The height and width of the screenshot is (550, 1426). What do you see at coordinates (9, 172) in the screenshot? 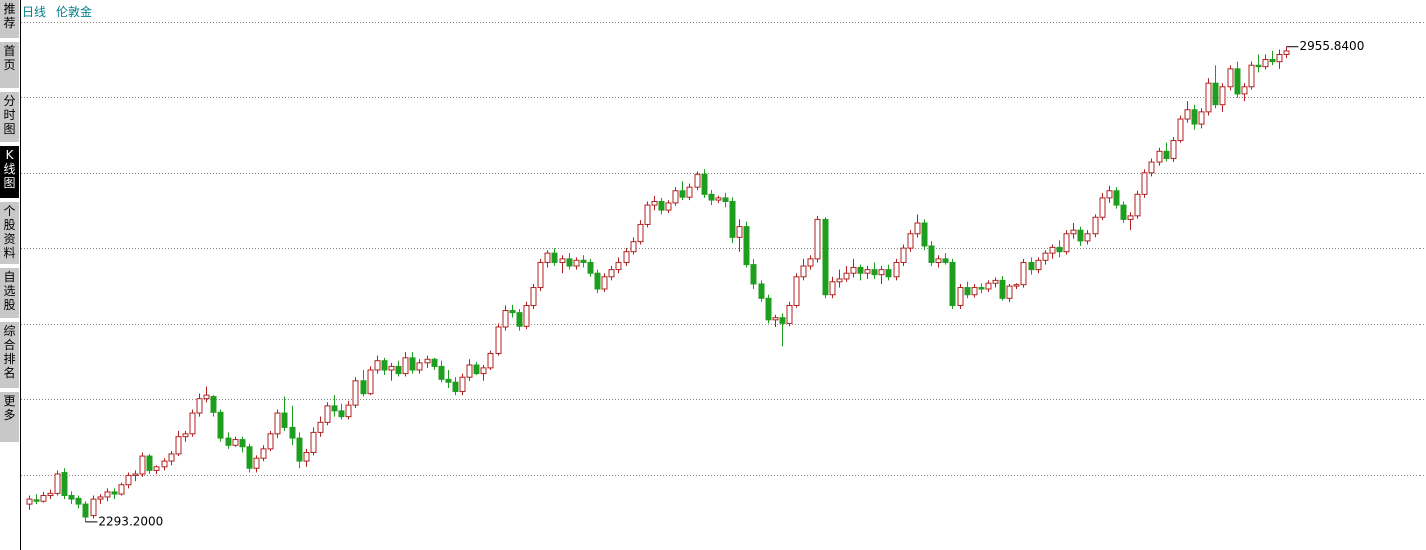
I see `sidebar-tab: K线图` at bounding box center [9, 172].